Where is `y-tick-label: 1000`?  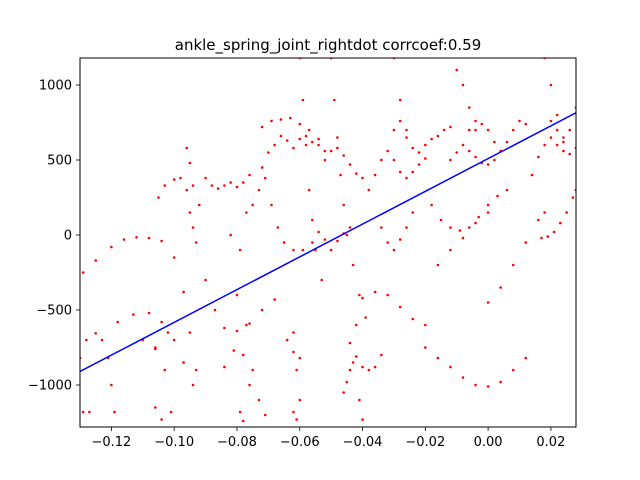
y-tick-label: 1000 is located at coordinates (55, 86).